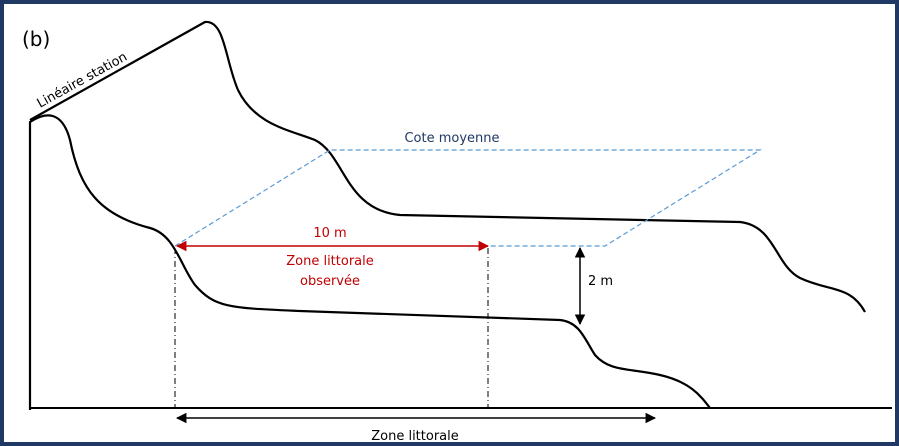 Image resolution: width=899 pixels, height=446 pixels. What do you see at coordinates (451, 138) in the screenshot?
I see `level-label: Cote moyenne` at bounding box center [451, 138].